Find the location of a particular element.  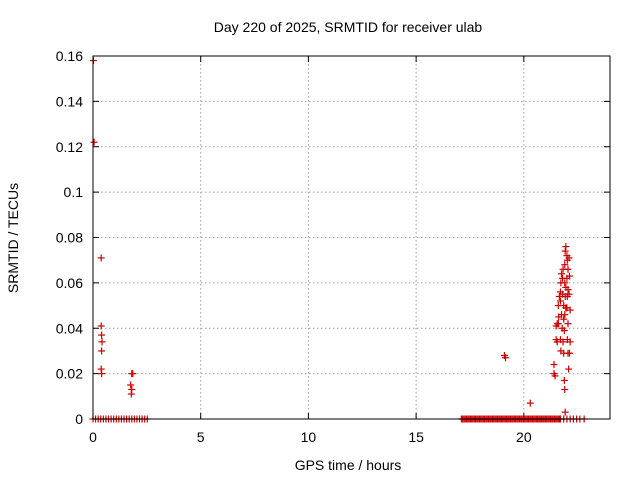

y-tick-label: 0 is located at coordinates (79, 419).